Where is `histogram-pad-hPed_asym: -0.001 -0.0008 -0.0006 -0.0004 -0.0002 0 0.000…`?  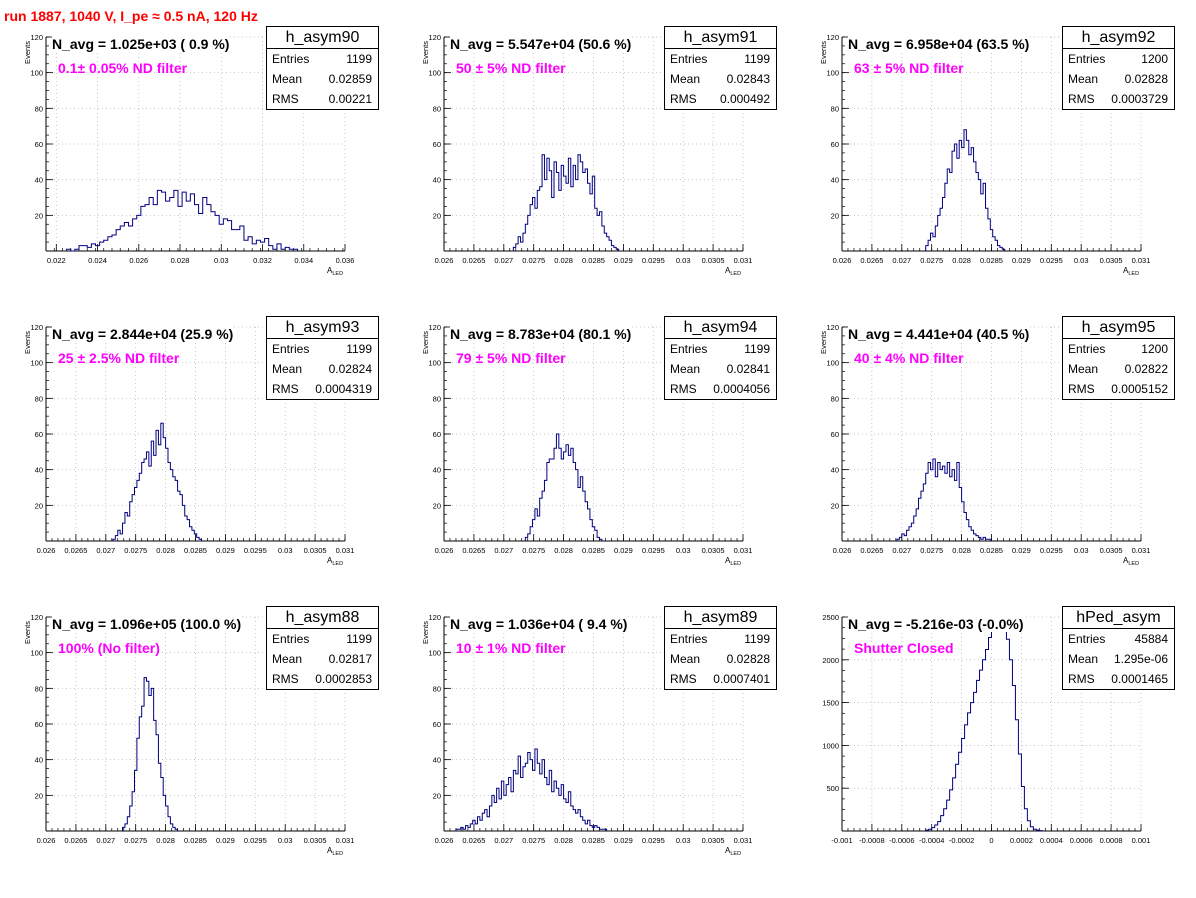
histogram-pad-hPed_asym: -0.001 -0.0008 -0.0006 -0.0004 -0.0002 0 0.000… is located at coordinates (995, 752).